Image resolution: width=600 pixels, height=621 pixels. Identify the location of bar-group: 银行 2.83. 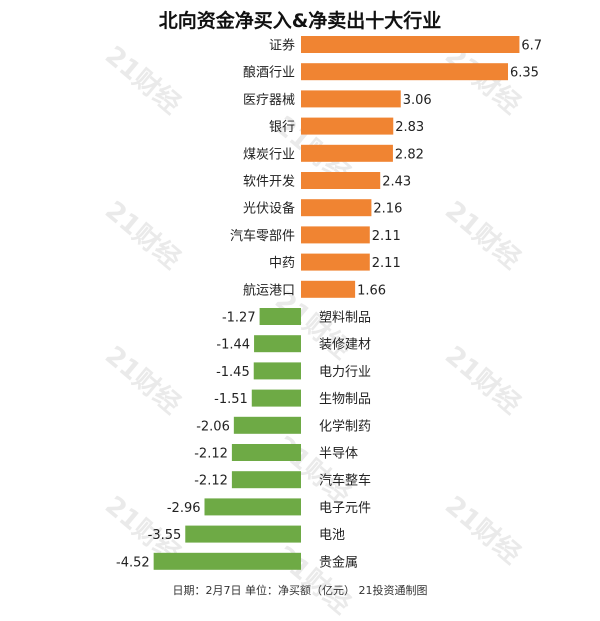
(346, 126).